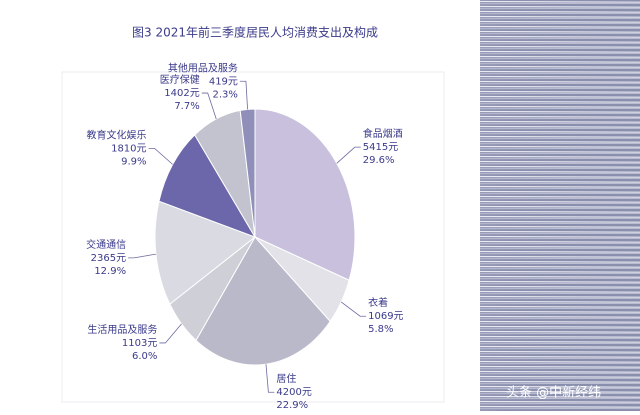  Describe the element at coordinates (133, 161) in the screenshot. I see `value-label: 9.9%` at that location.